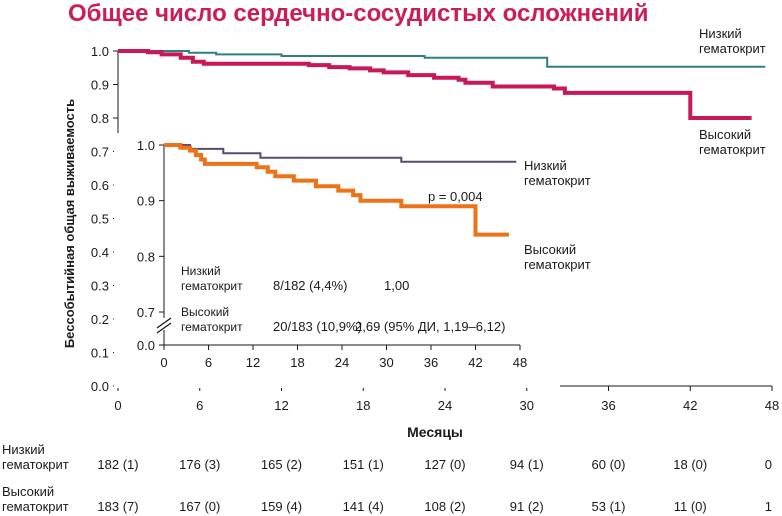  Describe the element at coordinates (100, 252) in the screenshot. I see `main-y-tick-label: 0.4` at that location.